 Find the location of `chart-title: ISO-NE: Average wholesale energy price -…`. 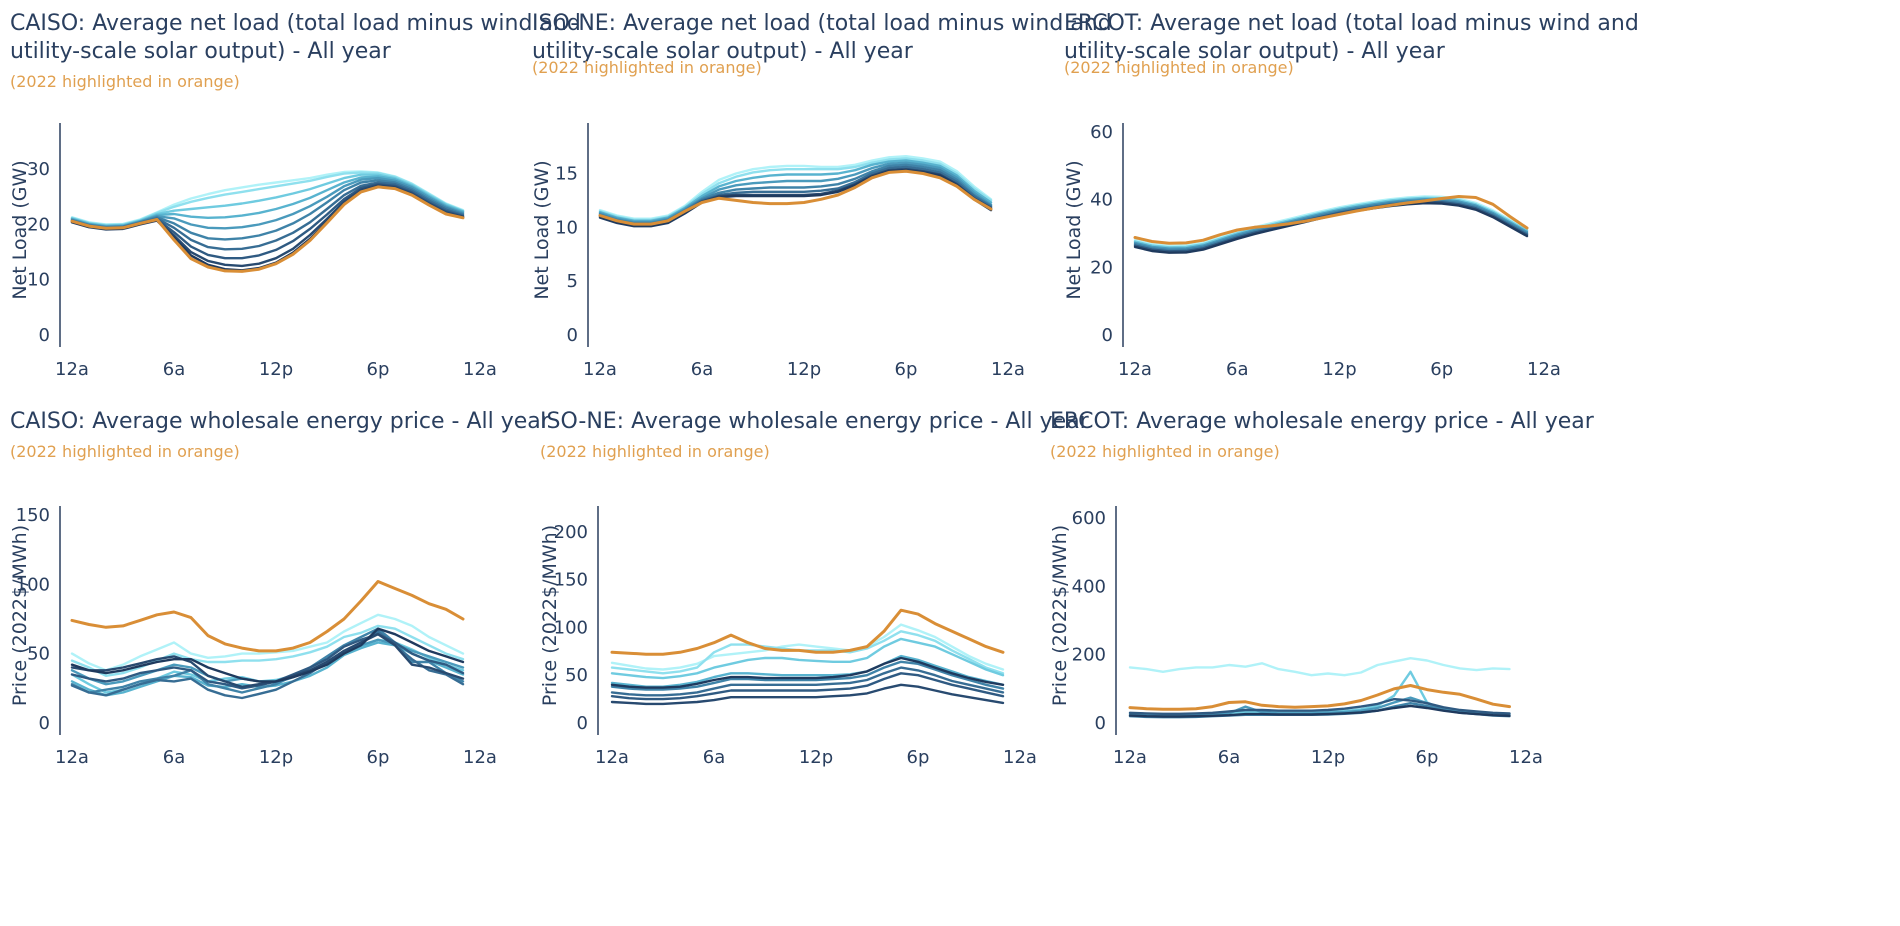

chart-title: ISO-NE: Average wholesale energy price -… is located at coordinates (814, 421).